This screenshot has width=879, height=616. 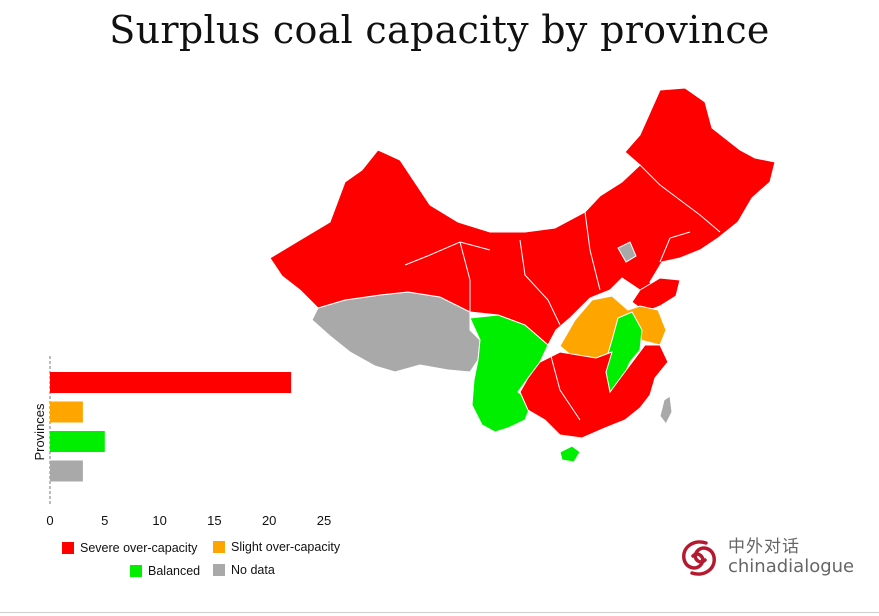 What do you see at coordinates (627, 252) in the screenshot?
I see `map-region-beijing-nodata` at bounding box center [627, 252].